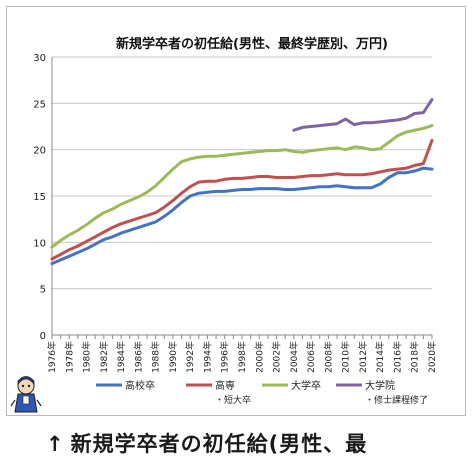 The height and width of the screenshot is (472, 474). I want to click on page-caption: ↑ 新規学卒者の初任給(男性、最, so click(260, 448).